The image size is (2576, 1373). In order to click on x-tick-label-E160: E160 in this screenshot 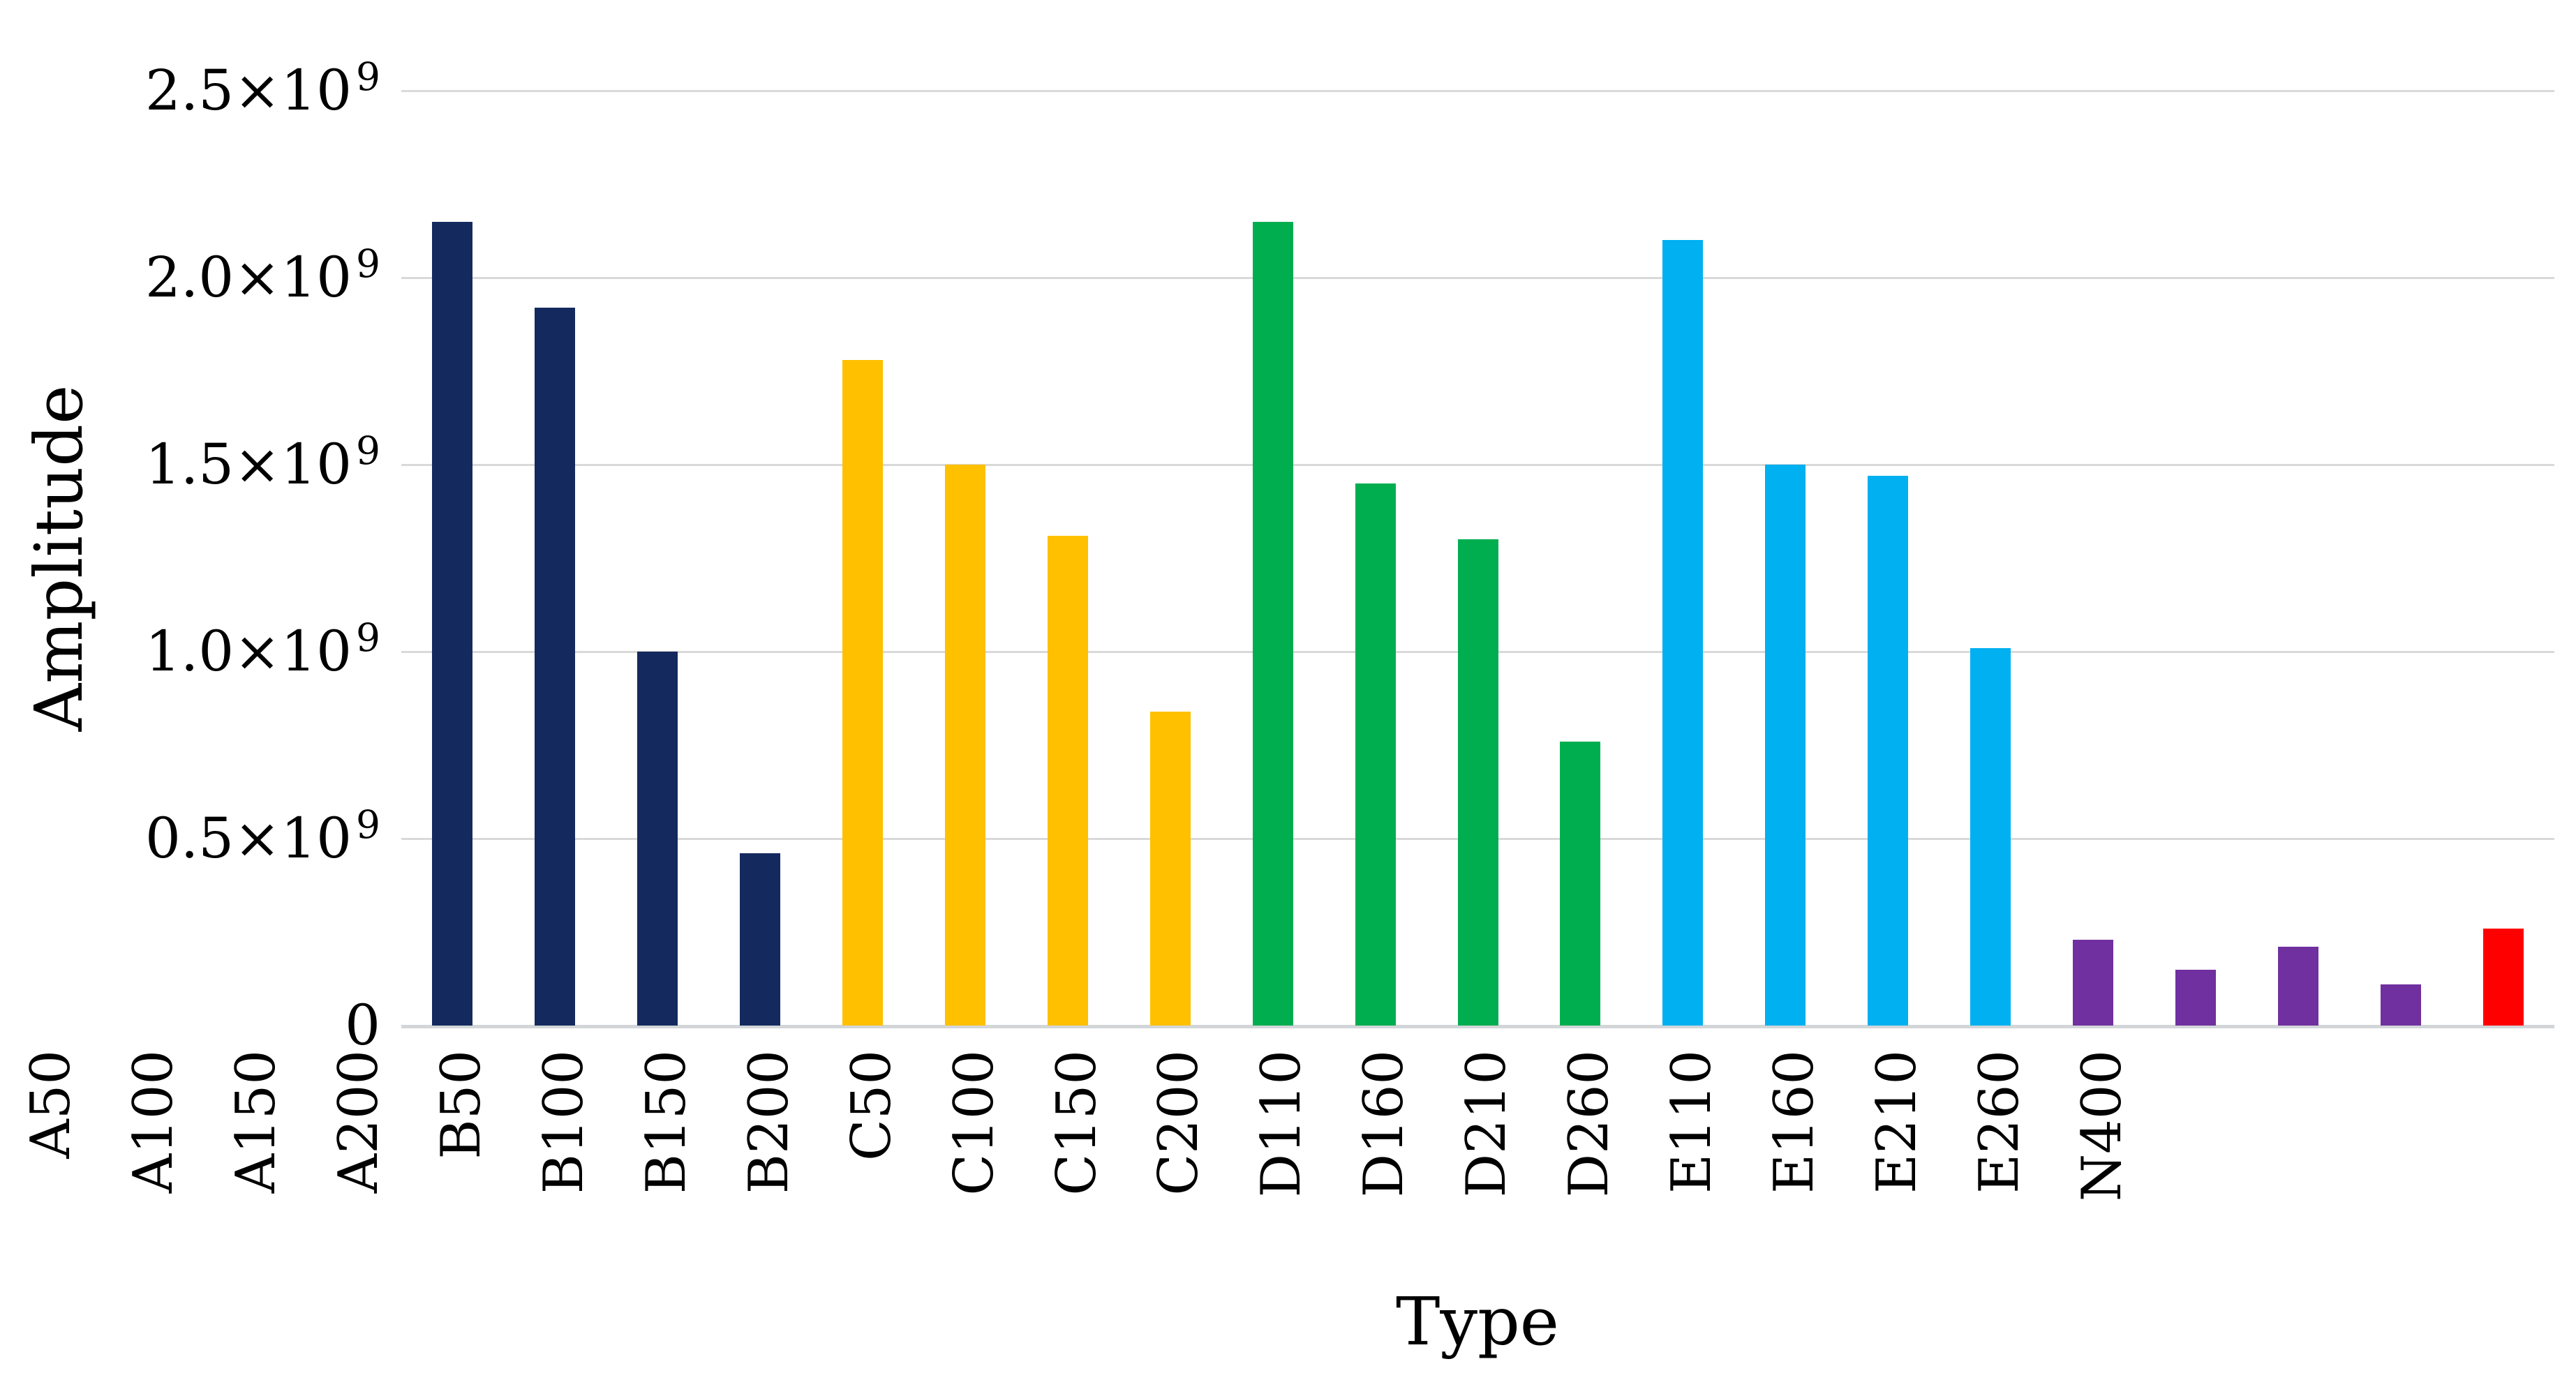, I will do `click(1794, 1122)`.